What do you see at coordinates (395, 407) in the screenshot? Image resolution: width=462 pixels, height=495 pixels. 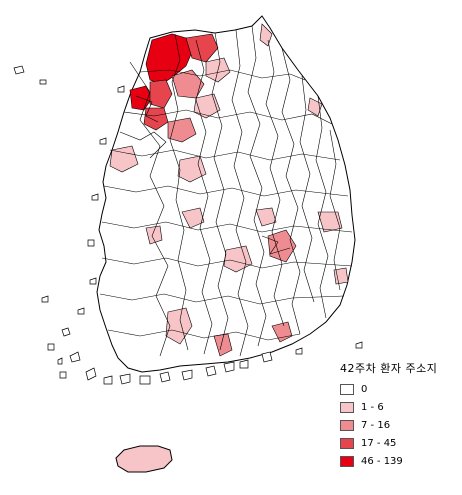 I see `legend-item: 1 - 6` at bounding box center [395, 407].